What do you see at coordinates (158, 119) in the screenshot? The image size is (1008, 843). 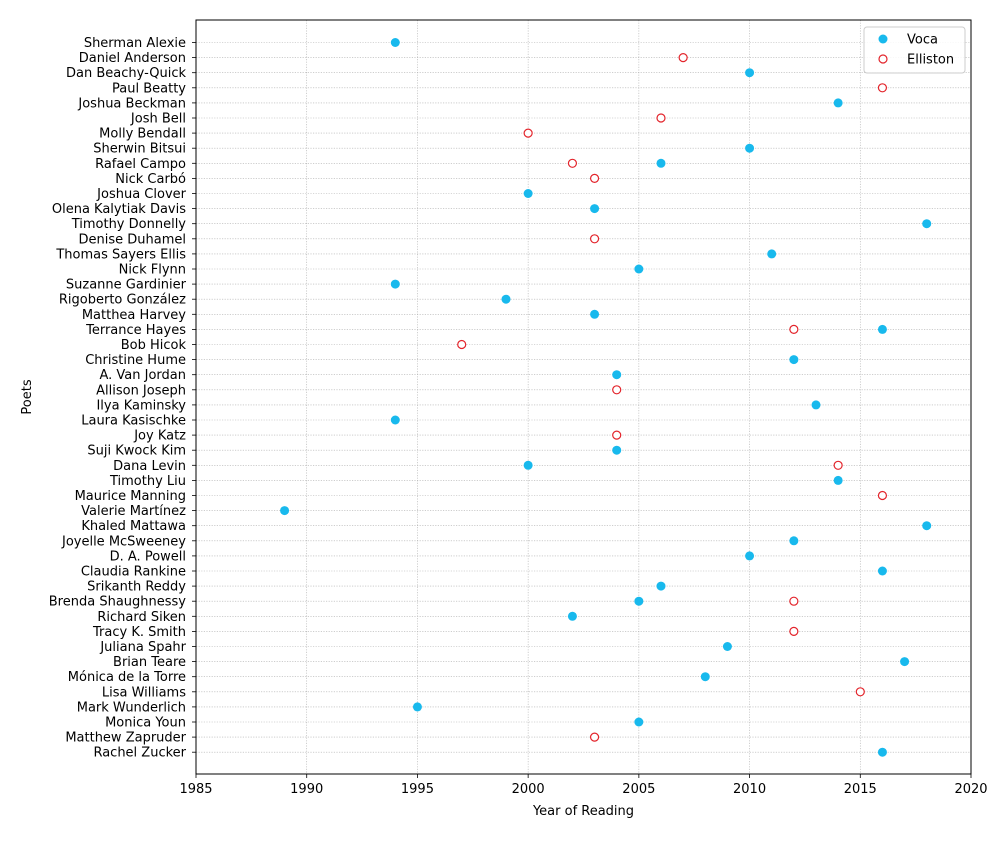 I see `y-tick-label: Josh Bell` at bounding box center [158, 119].